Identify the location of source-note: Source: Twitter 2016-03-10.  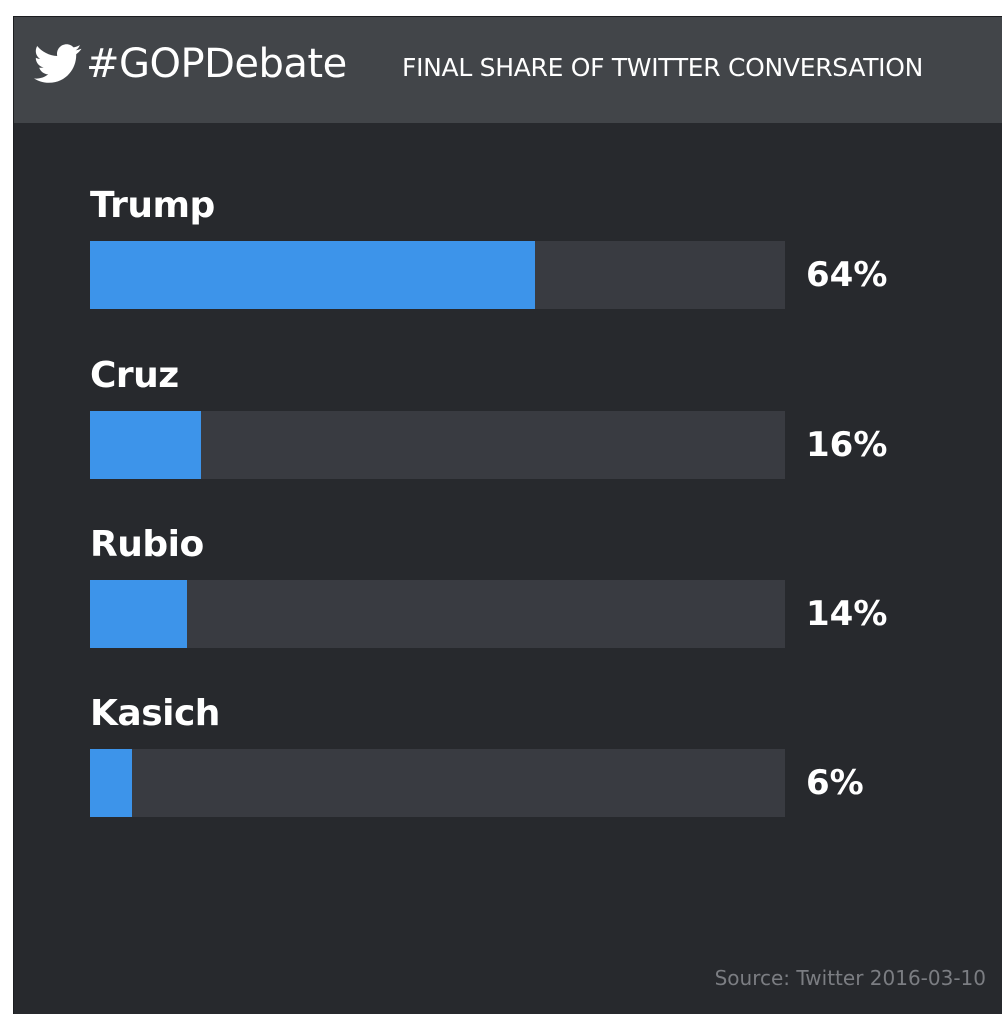
(850, 978).